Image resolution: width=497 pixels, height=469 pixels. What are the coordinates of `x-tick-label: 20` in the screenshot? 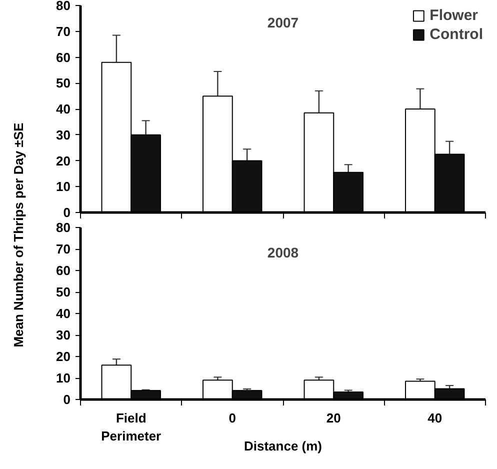 It's located at (333, 418).